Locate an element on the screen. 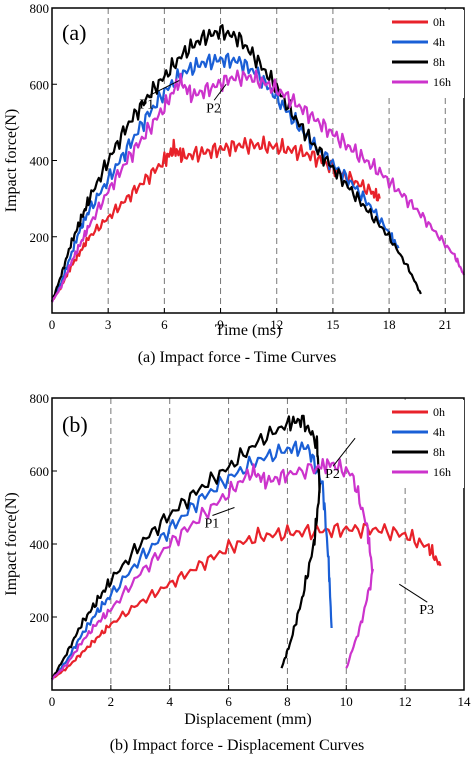  figure-caption: (a) Impact force - Time Curves is located at coordinates (237, 357).